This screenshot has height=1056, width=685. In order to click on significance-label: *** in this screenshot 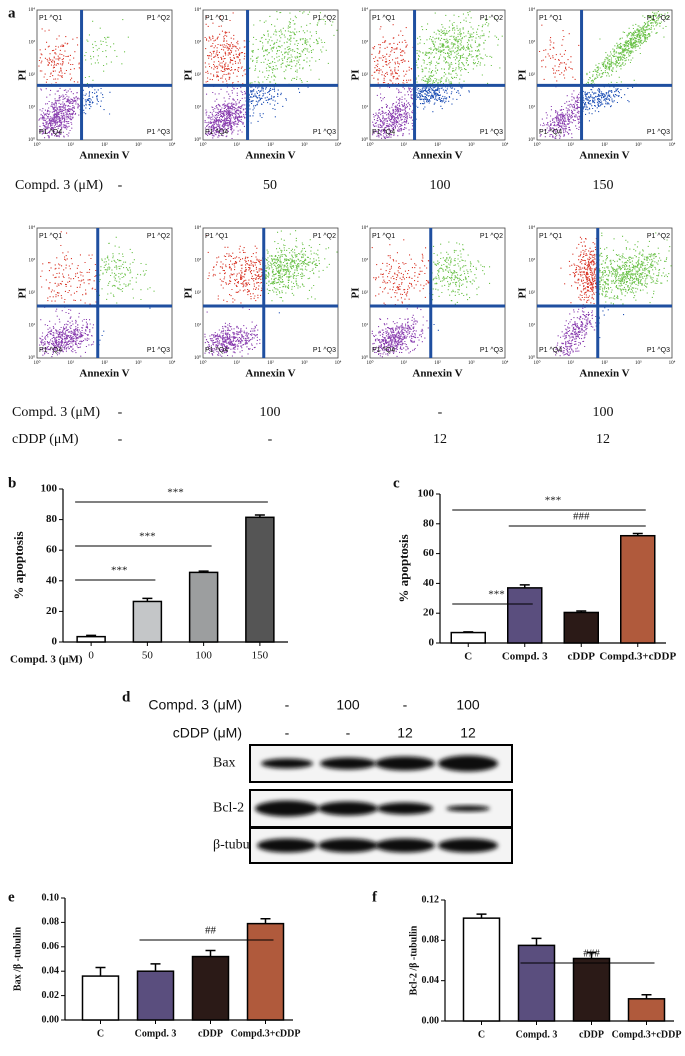, I will do `click(553, 501)`.